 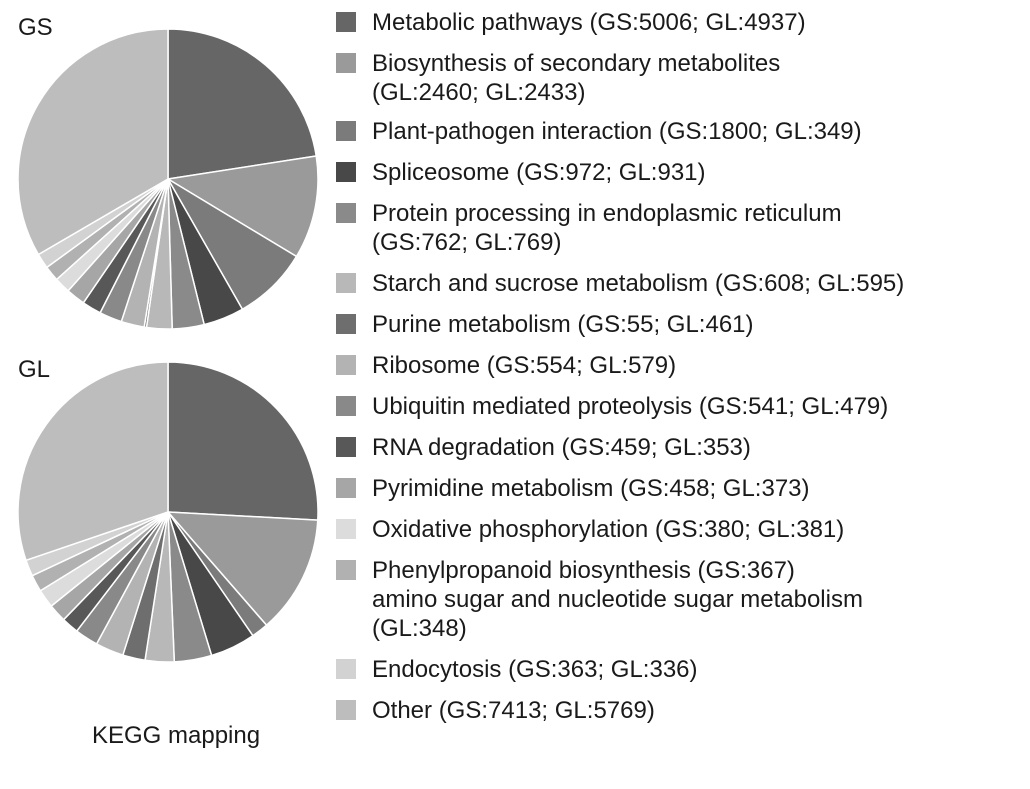 What do you see at coordinates (681, 365) in the screenshot?
I see `legend-item: Ribosome (GS:554; GL:579)` at bounding box center [681, 365].